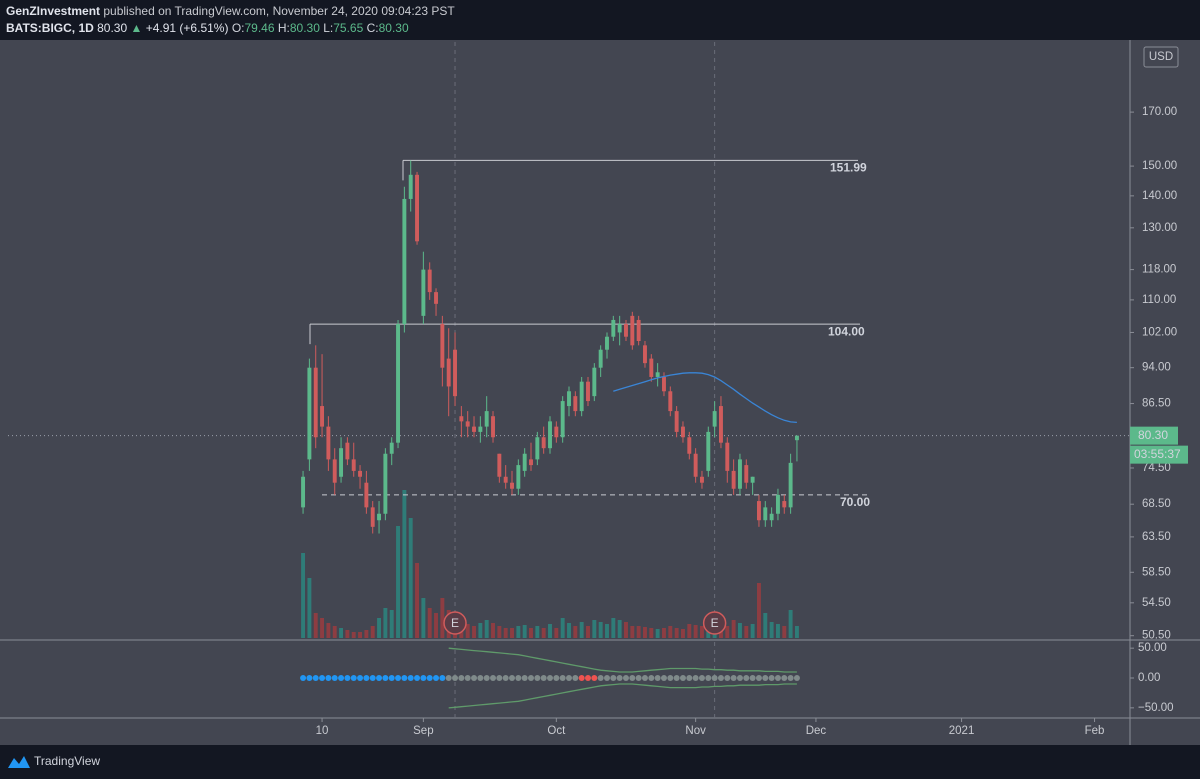 The height and width of the screenshot is (779, 1200). What do you see at coordinates (50, 28) in the screenshot?
I see `symbol: BATS:BIGC, 1D` at bounding box center [50, 28].